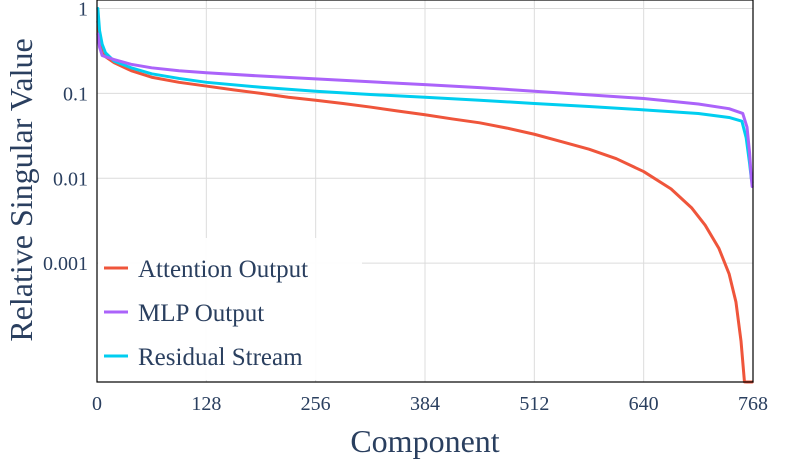 This screenshot has height=476, width=793. Describe the element at coordinates (316, 404) in the screenshot. I see `x-tick-label: 256` at that location.